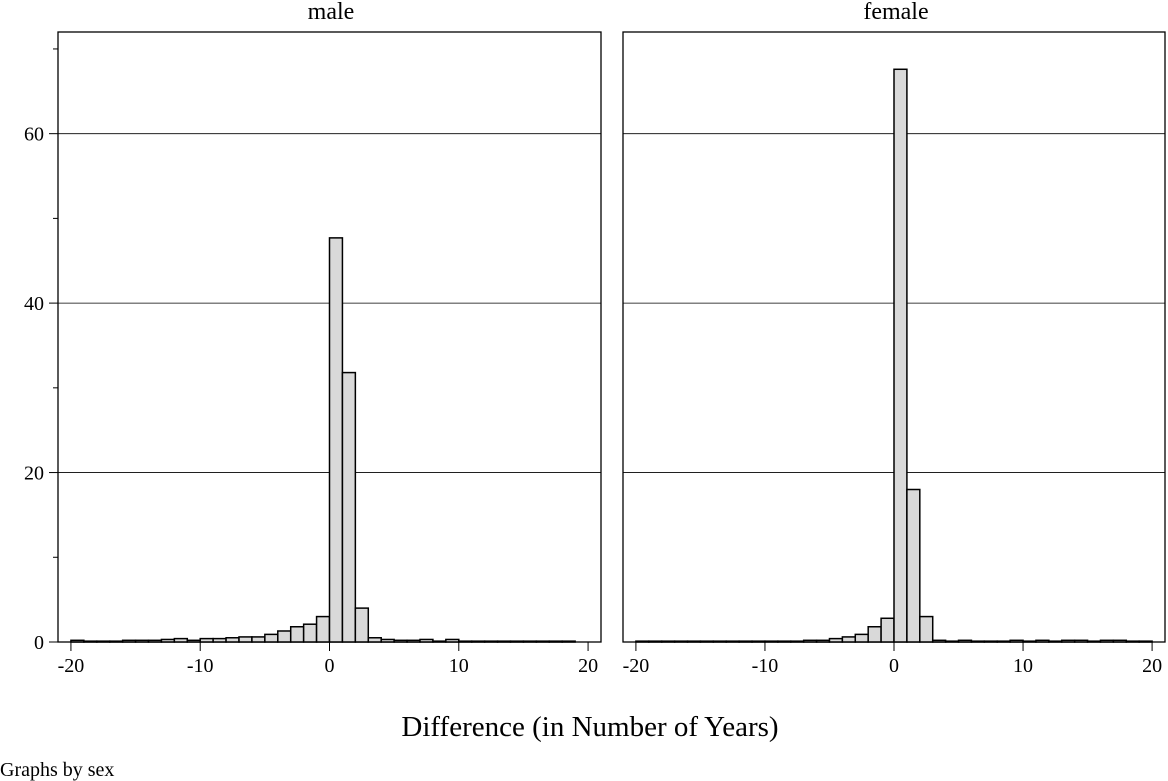 This screenshot has height=781, width=1168. Describe the element at coordinates (895, 12) in the screenshot. I see `panel-title-female: female` at that location.